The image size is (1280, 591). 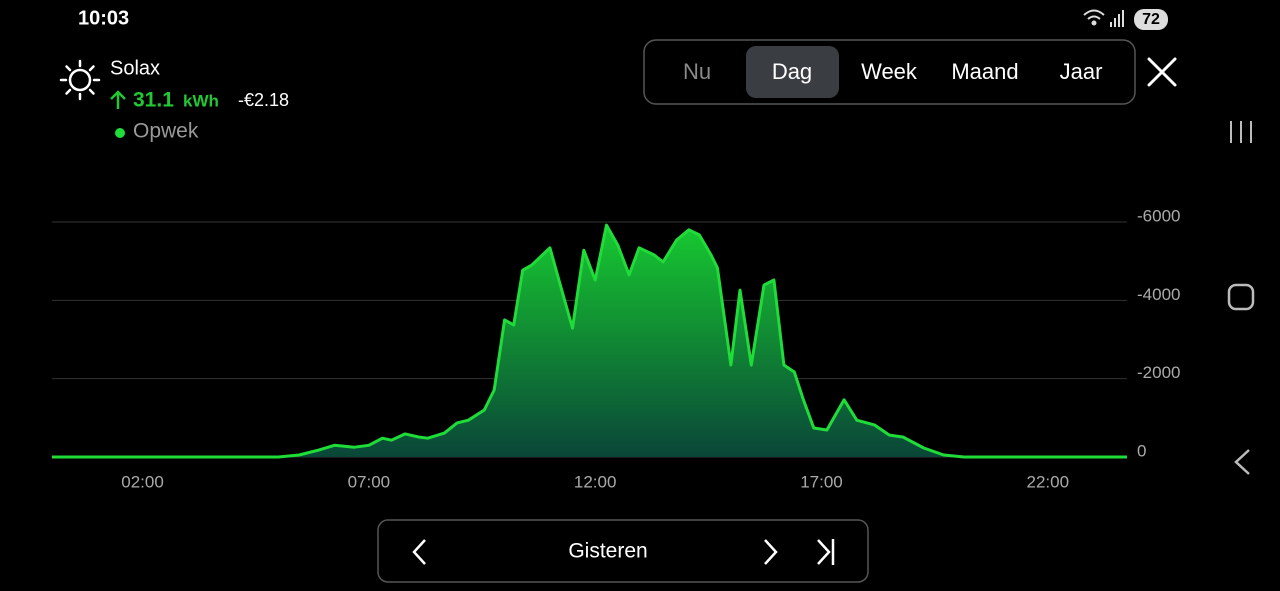 What do you see at coordinates (595, 481) in the screenshot?
I see `x-tick-label: 12:00` at bounding box center [595, 481].